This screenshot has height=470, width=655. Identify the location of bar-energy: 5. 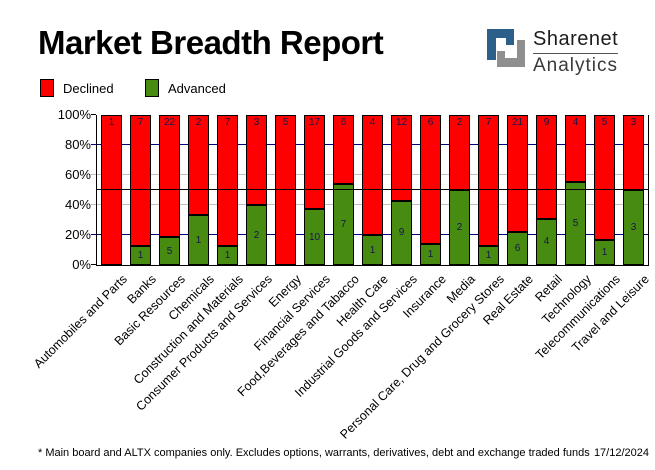
(285, 190).